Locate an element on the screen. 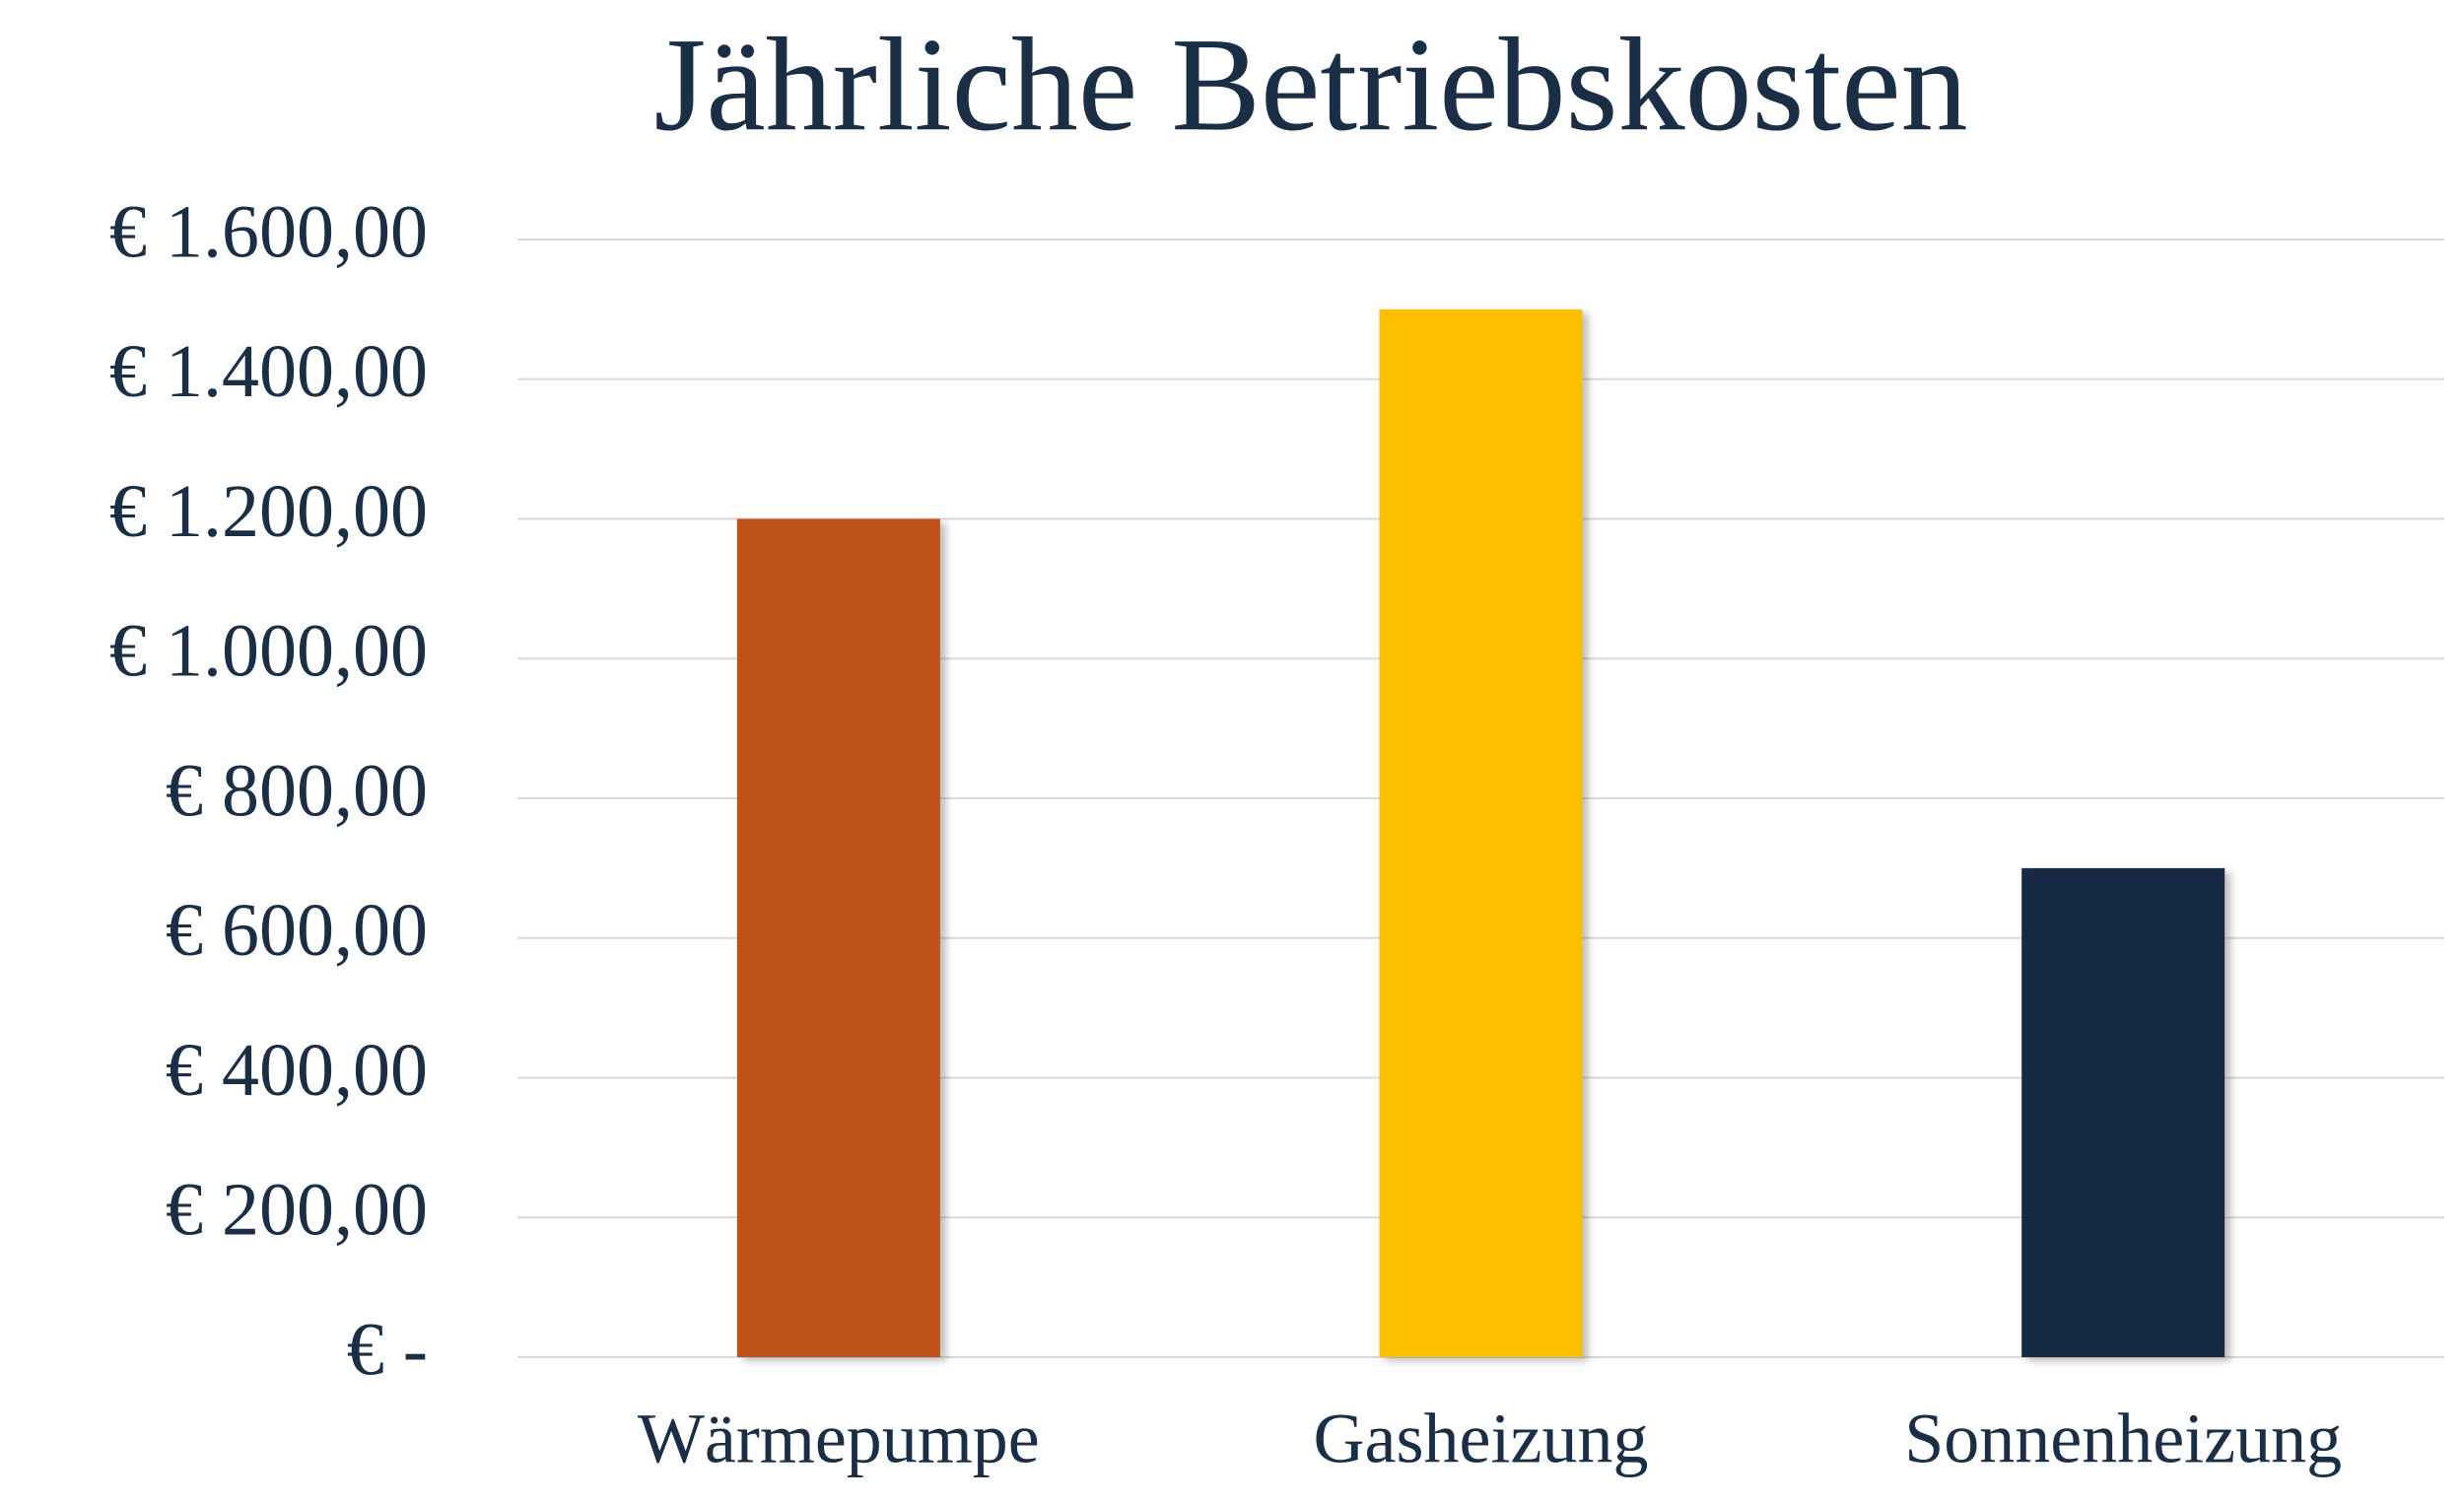 This screenshot has height=1504, width=2464. y-tick-label: € - is located at coordinates (387, 1349).